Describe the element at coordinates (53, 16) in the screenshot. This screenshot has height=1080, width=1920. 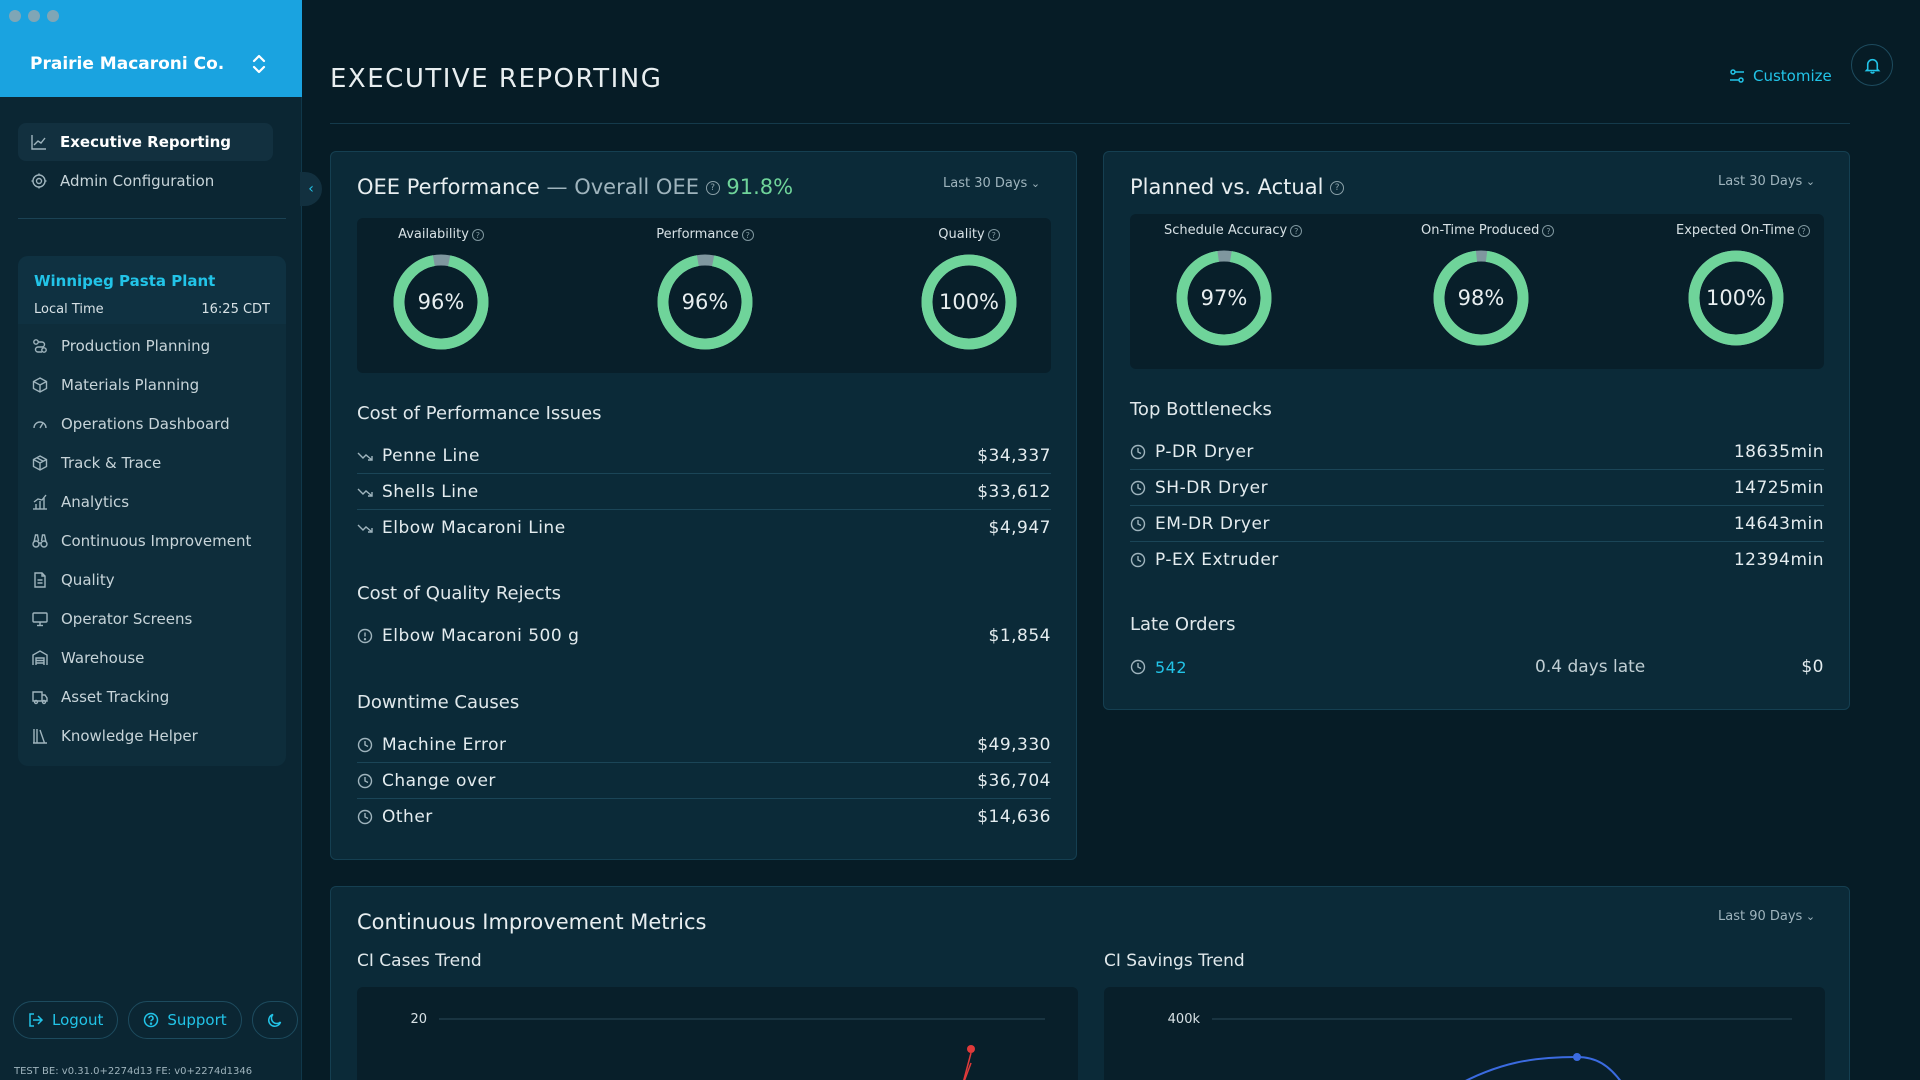
I see `maximize-window-button` at that location.